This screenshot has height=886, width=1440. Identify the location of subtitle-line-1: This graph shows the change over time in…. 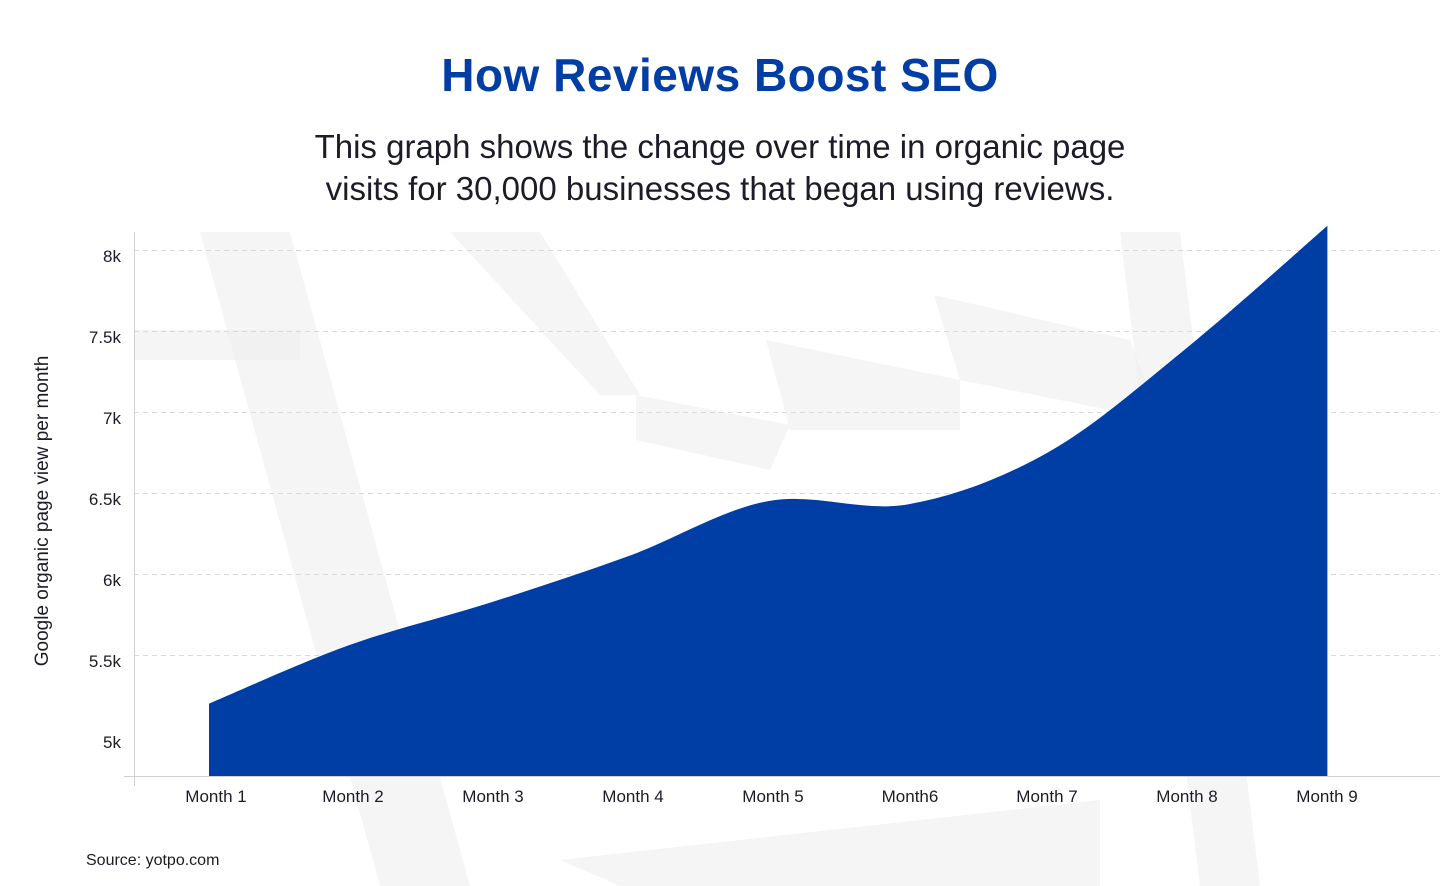
(720, 146).